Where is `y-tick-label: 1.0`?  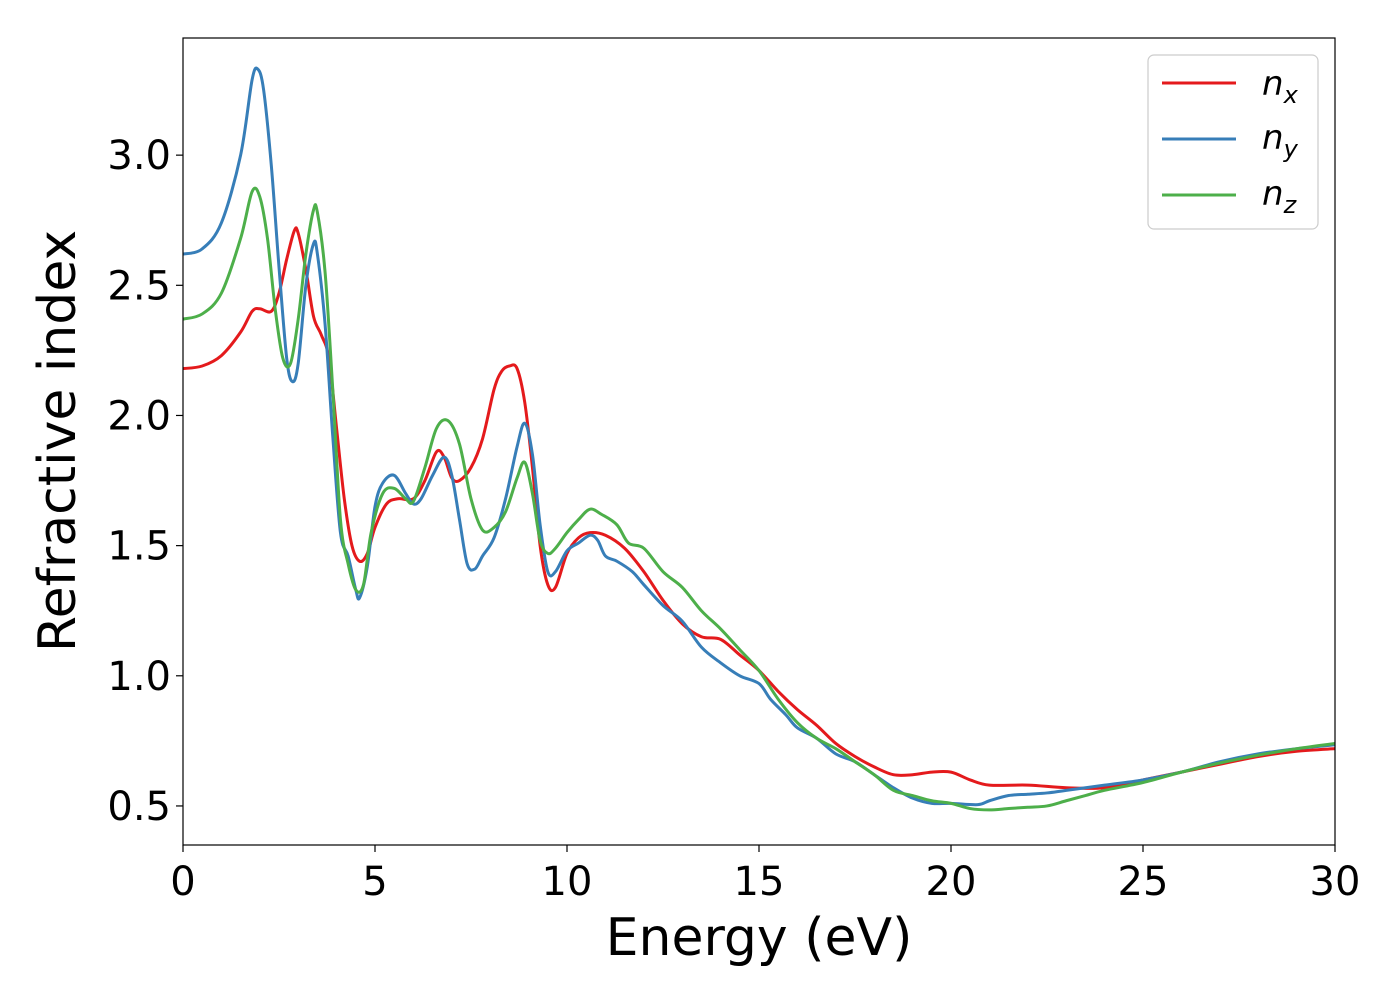 y-tick-label: 1.0 is located at coordinates (139, 677).